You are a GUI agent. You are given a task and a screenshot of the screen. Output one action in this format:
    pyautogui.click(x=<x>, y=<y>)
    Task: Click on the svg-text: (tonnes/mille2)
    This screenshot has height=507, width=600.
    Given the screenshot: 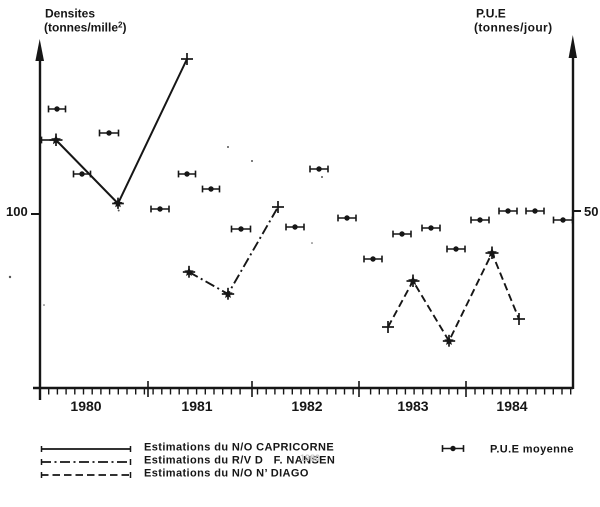 What is the action you would take?
    pyautogui.click(x=85, y=28)
    